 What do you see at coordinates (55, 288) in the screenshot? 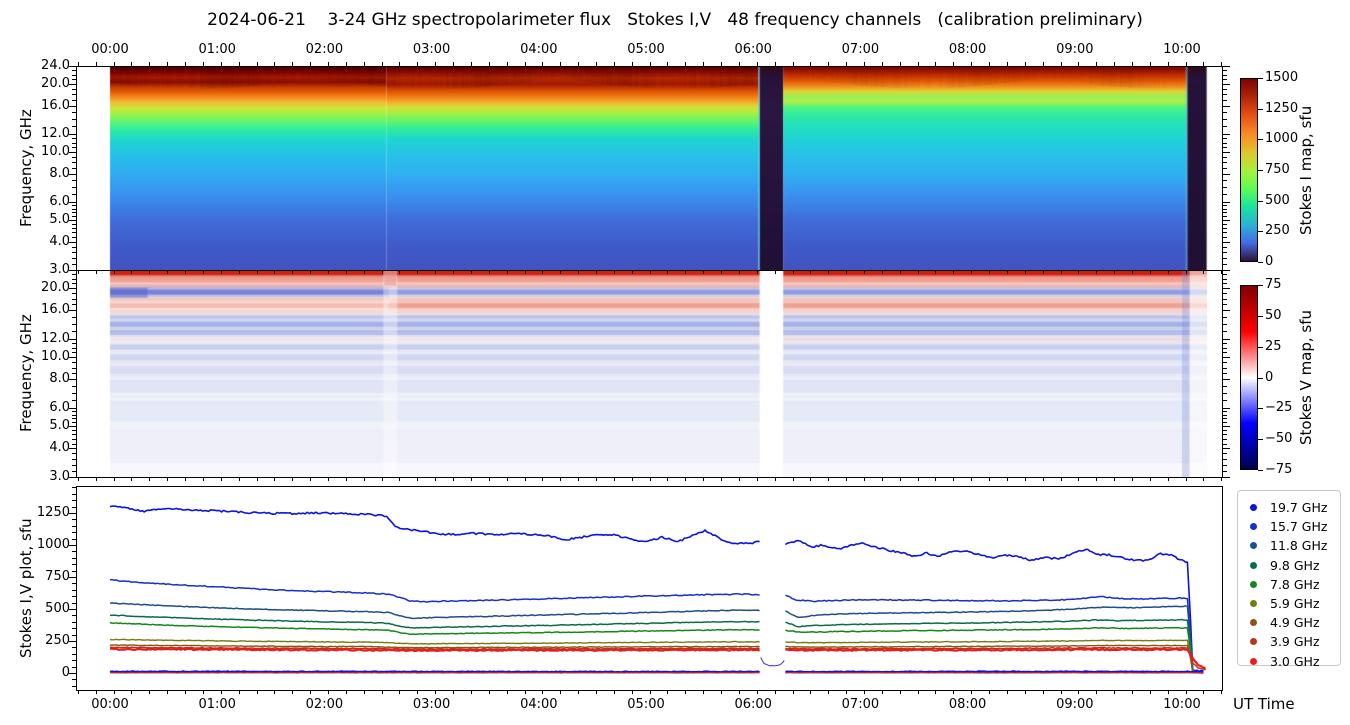
I see `freq-tick-label: 20.0` at bounding box center [55, 288].